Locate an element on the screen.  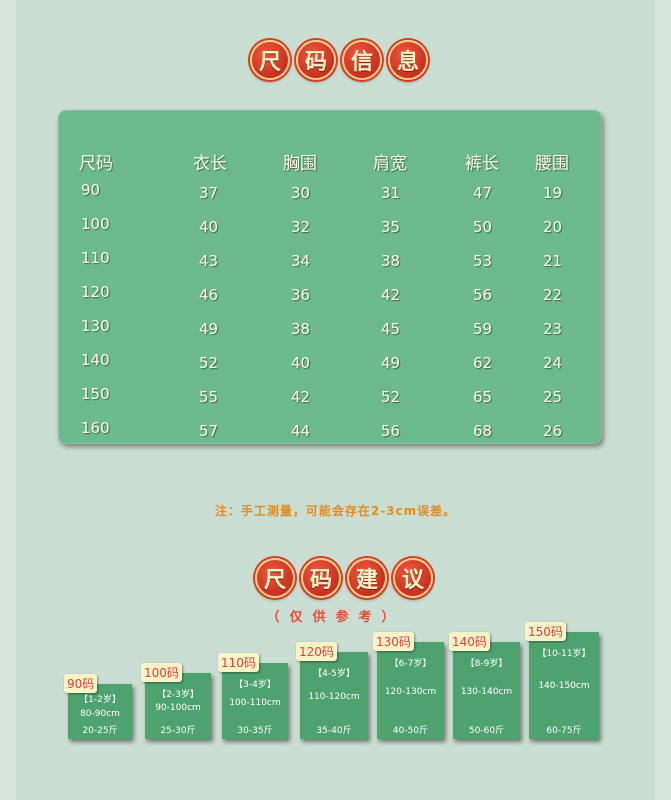
size-info-title: 尺 码 信 息 is located at coordinates (339, 60).